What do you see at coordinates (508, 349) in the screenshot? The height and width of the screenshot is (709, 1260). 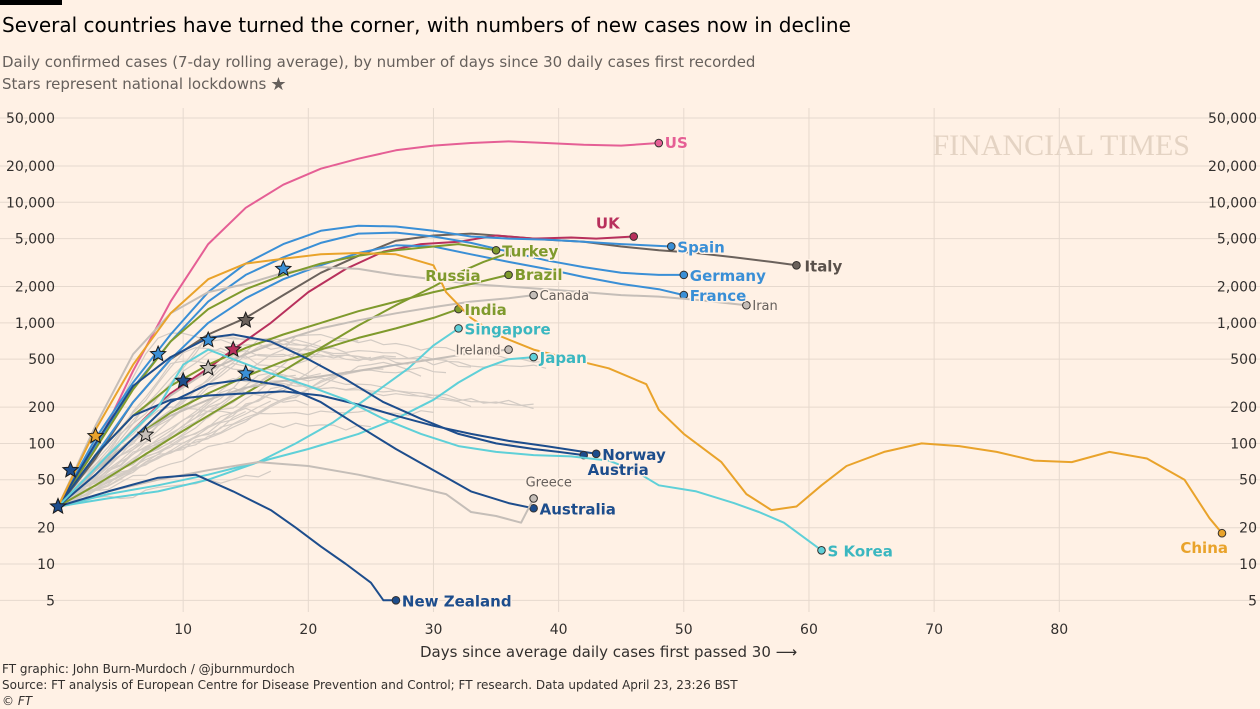 I see `end-point-ireland` at bounding box center [508, 349].